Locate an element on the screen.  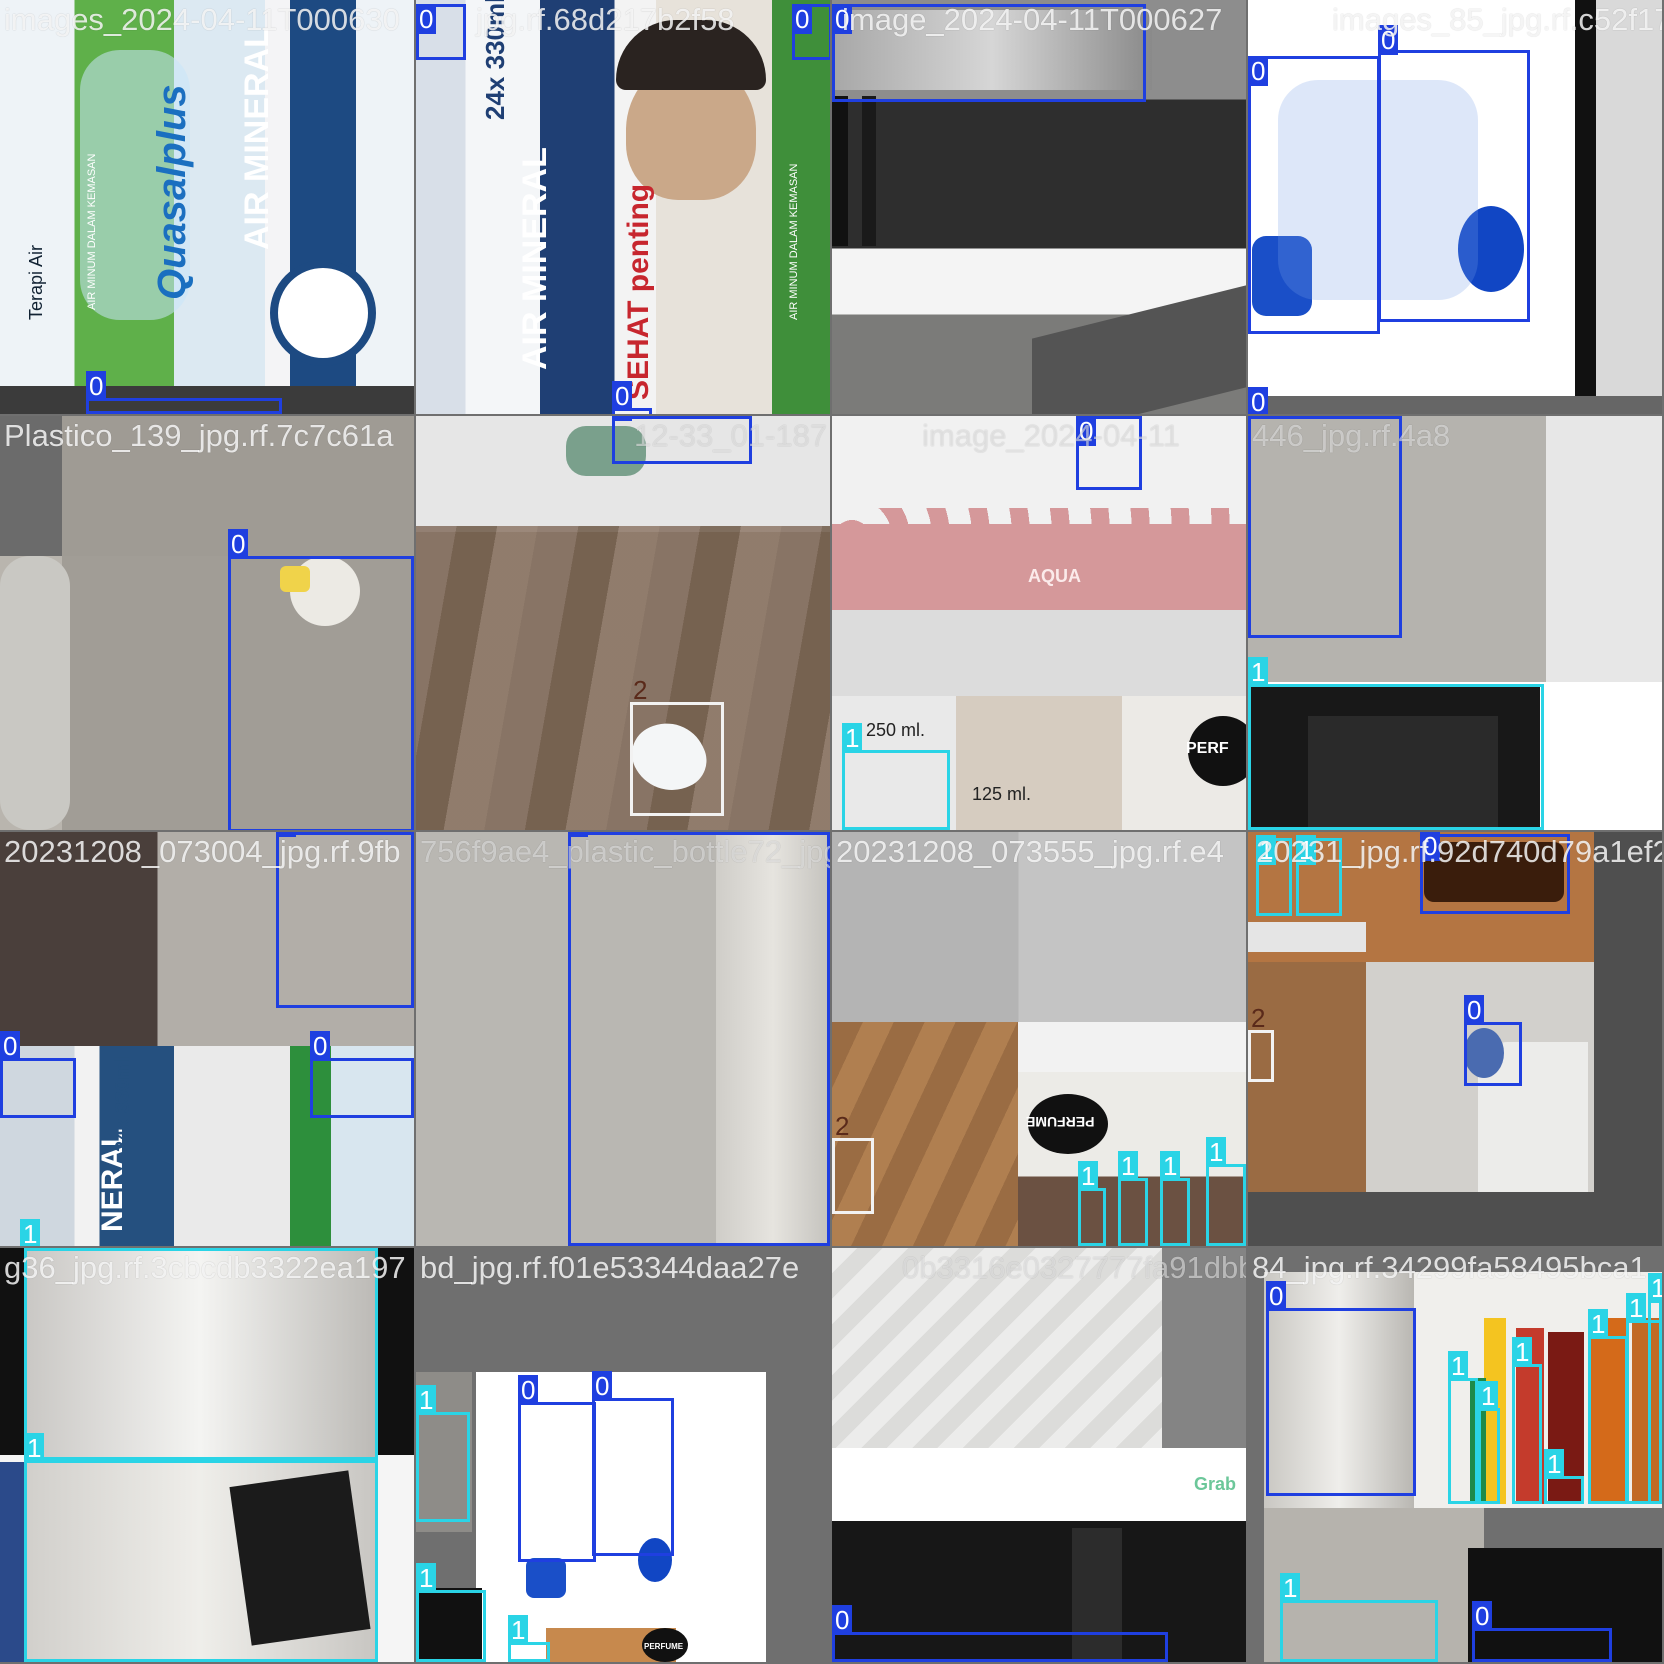
print-text: PERF is located at coordinates (1207, 748).